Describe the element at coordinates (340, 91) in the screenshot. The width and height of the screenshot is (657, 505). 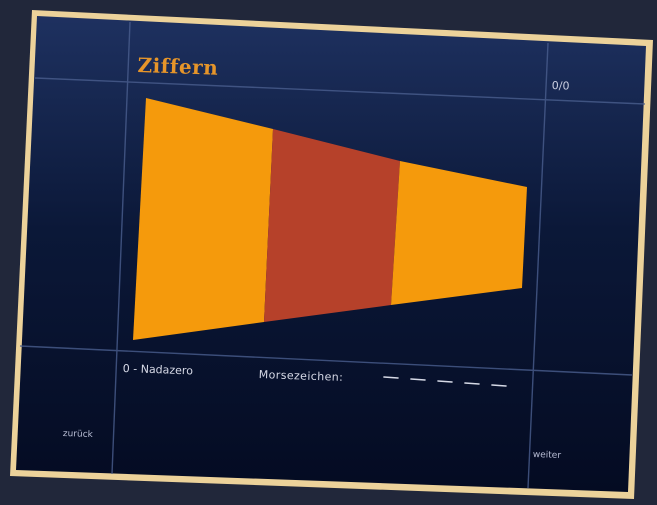
I see `grid-line-top` at that location.